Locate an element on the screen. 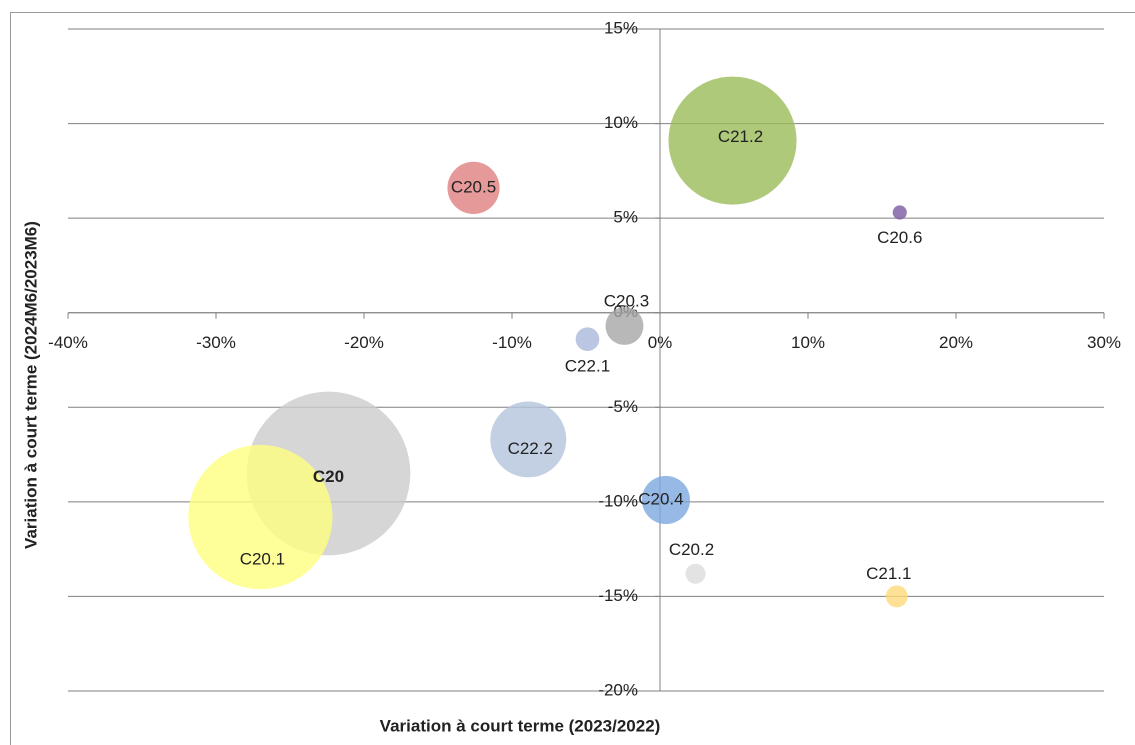  x-tick-label: 10% is located at coordinates (808, 342).